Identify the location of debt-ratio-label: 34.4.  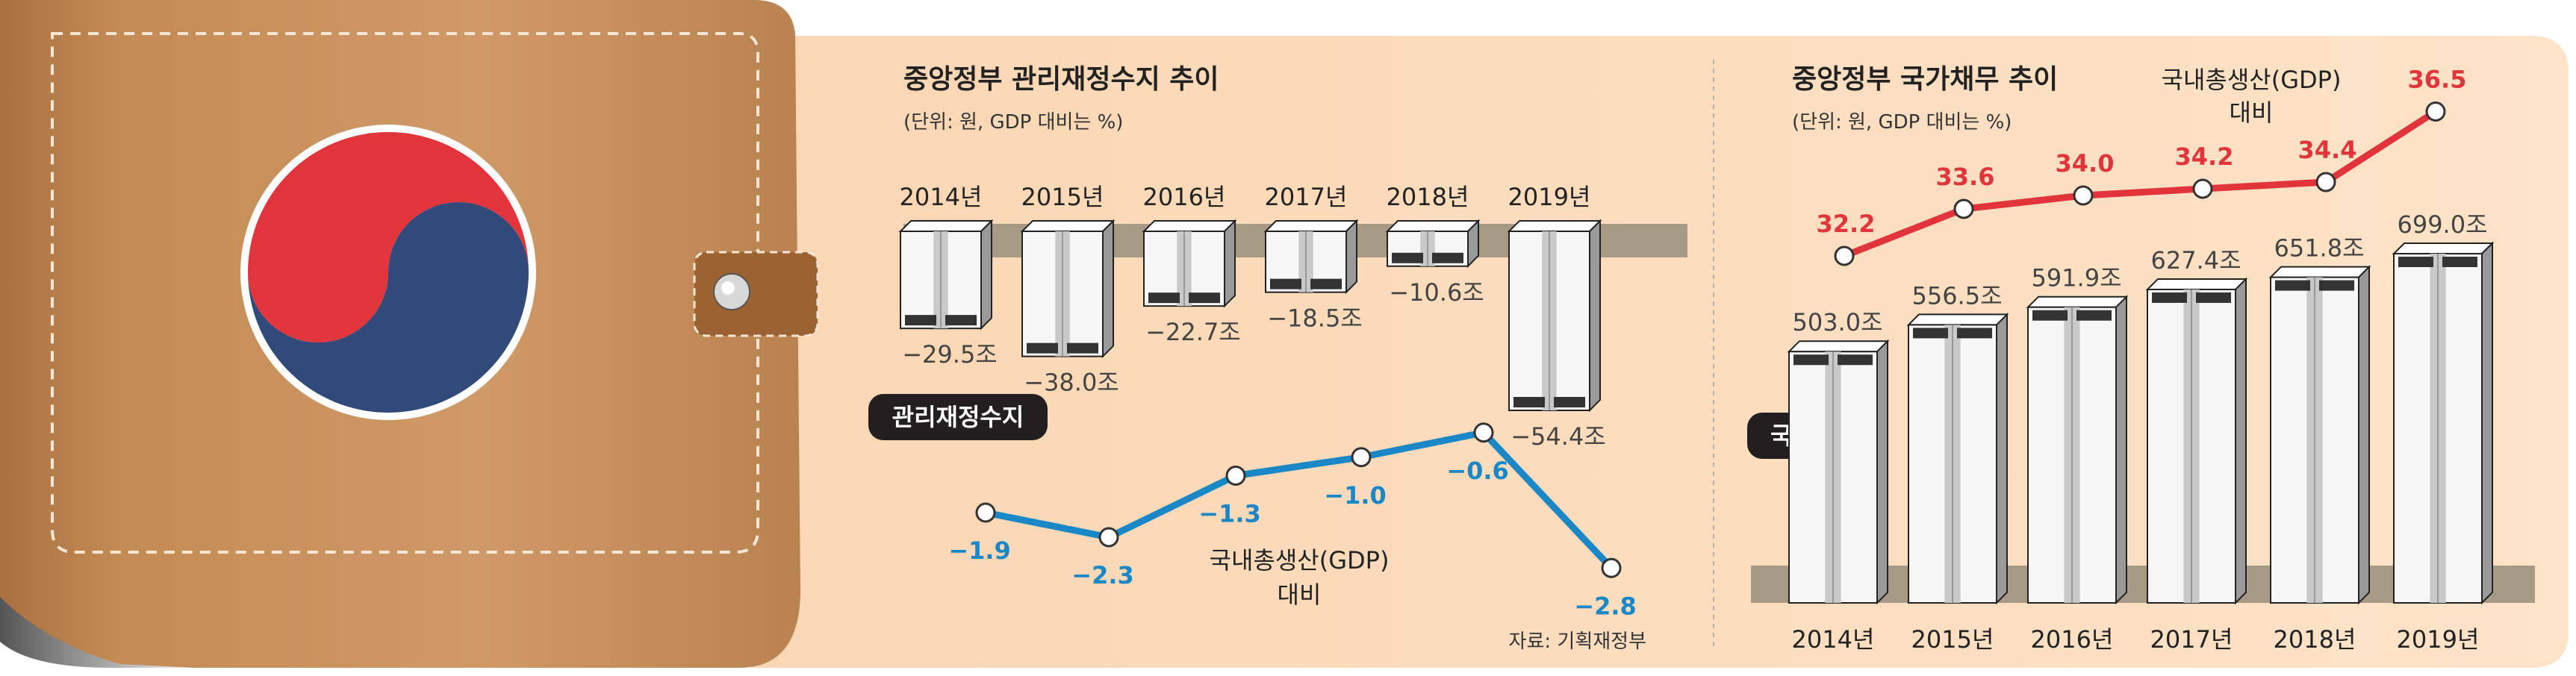
(2327, 150).